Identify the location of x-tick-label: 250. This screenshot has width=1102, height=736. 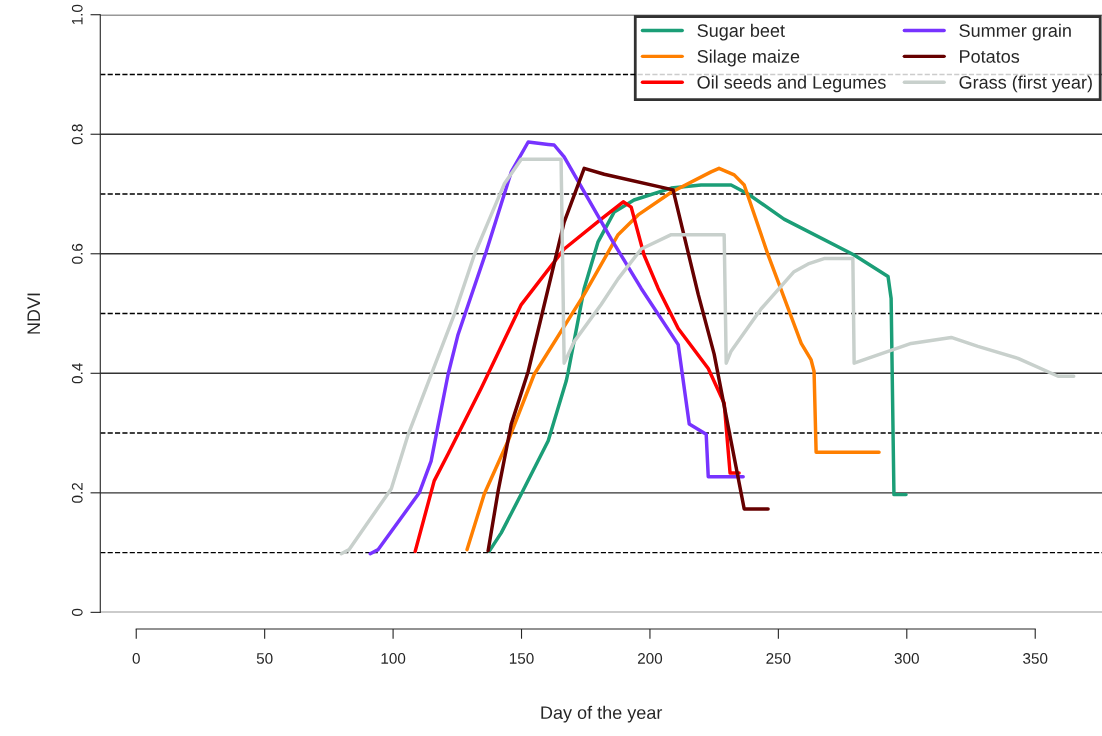
(778, 658).